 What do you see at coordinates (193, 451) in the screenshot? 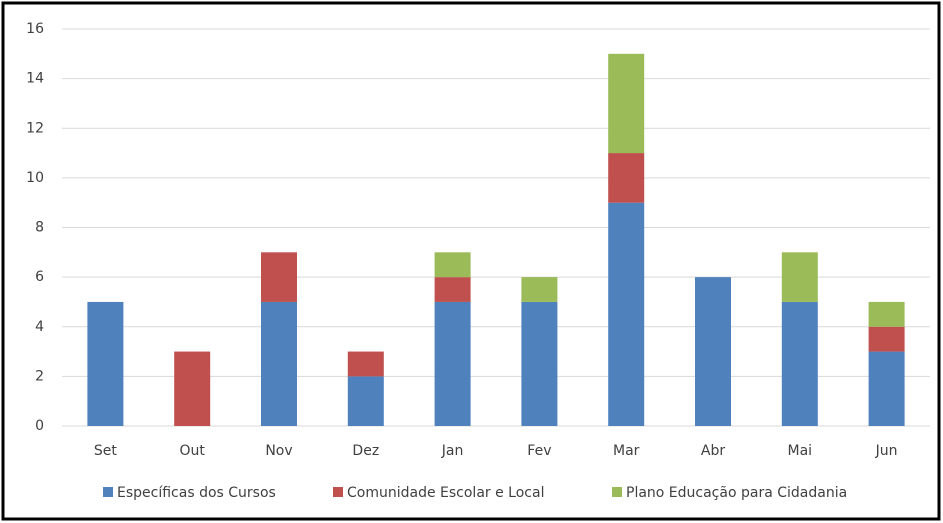
I see `x-tick-label: Out` at bounding box center [193, 451].